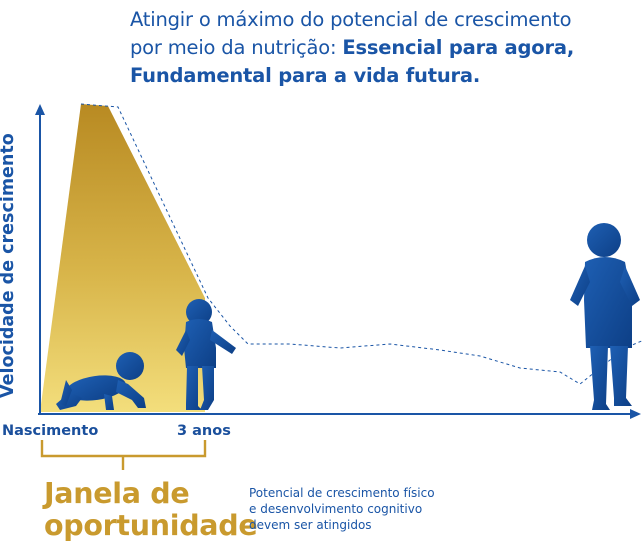 The height and width of the screenshot is (542, 644). Describe the element at coordinates (101, 381) in the screenshot. I see `crawling-baby-icon` at that location.